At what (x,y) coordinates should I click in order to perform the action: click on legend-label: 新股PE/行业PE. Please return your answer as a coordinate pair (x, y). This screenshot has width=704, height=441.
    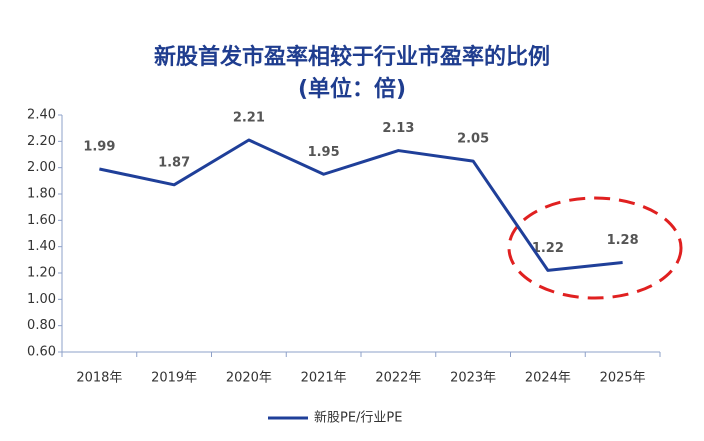
    Looking at the image, I should click on (358, 418).